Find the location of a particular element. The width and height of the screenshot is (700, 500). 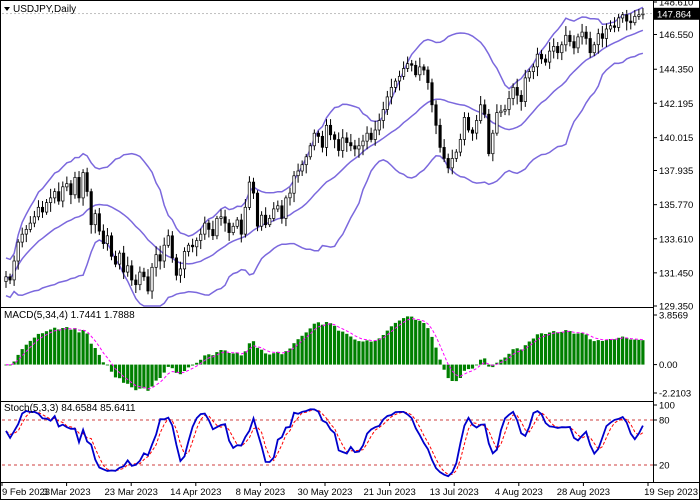

price-tick-label: 133.610 is located at coordinates (676, 239).